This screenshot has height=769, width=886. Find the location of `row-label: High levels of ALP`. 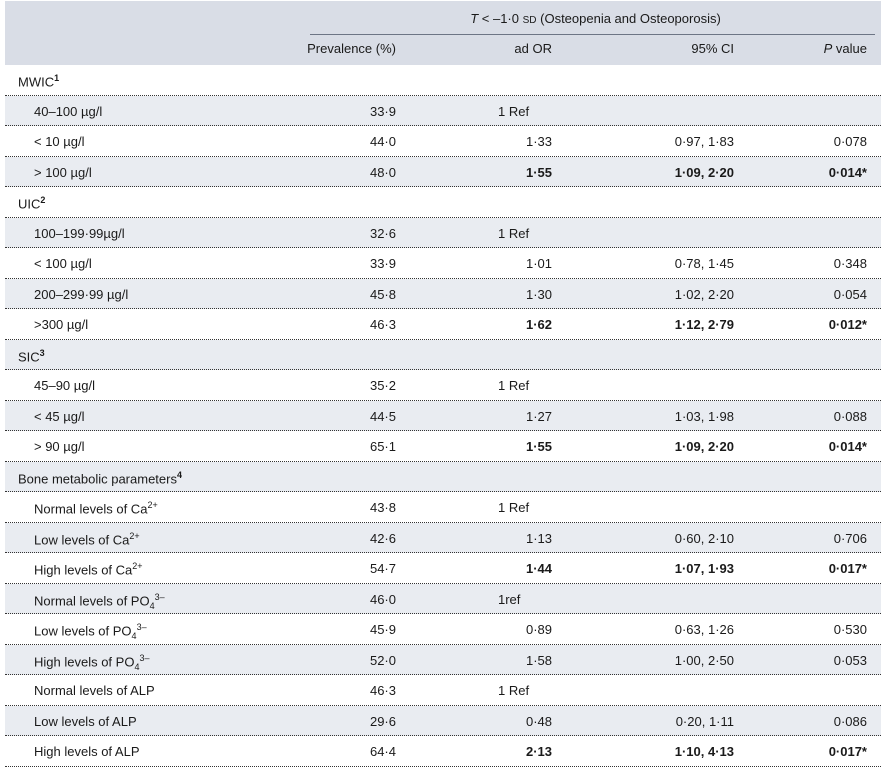

row-label: High levels of ALP is located at coordinates (87, 751).